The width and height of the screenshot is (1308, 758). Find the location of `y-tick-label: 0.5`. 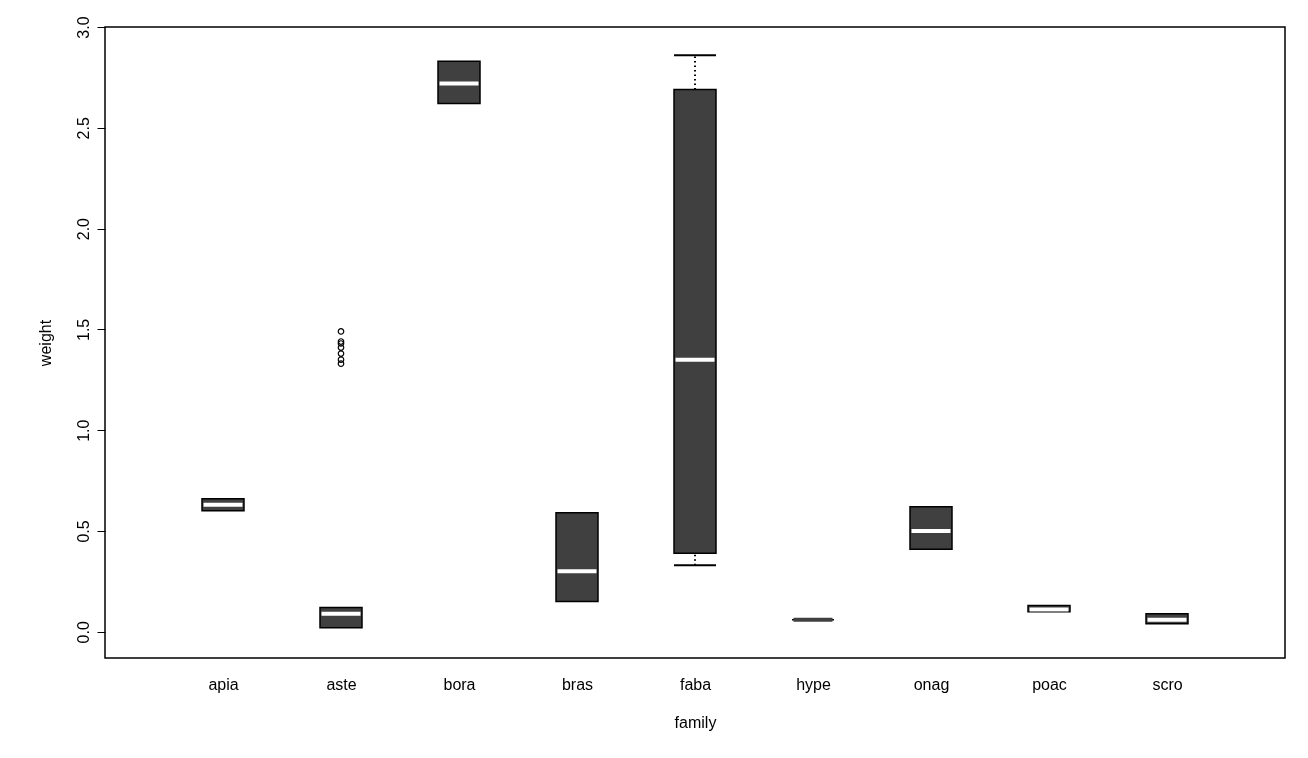

y-tick-label: 0.5 is located at coordinates (83, 531).